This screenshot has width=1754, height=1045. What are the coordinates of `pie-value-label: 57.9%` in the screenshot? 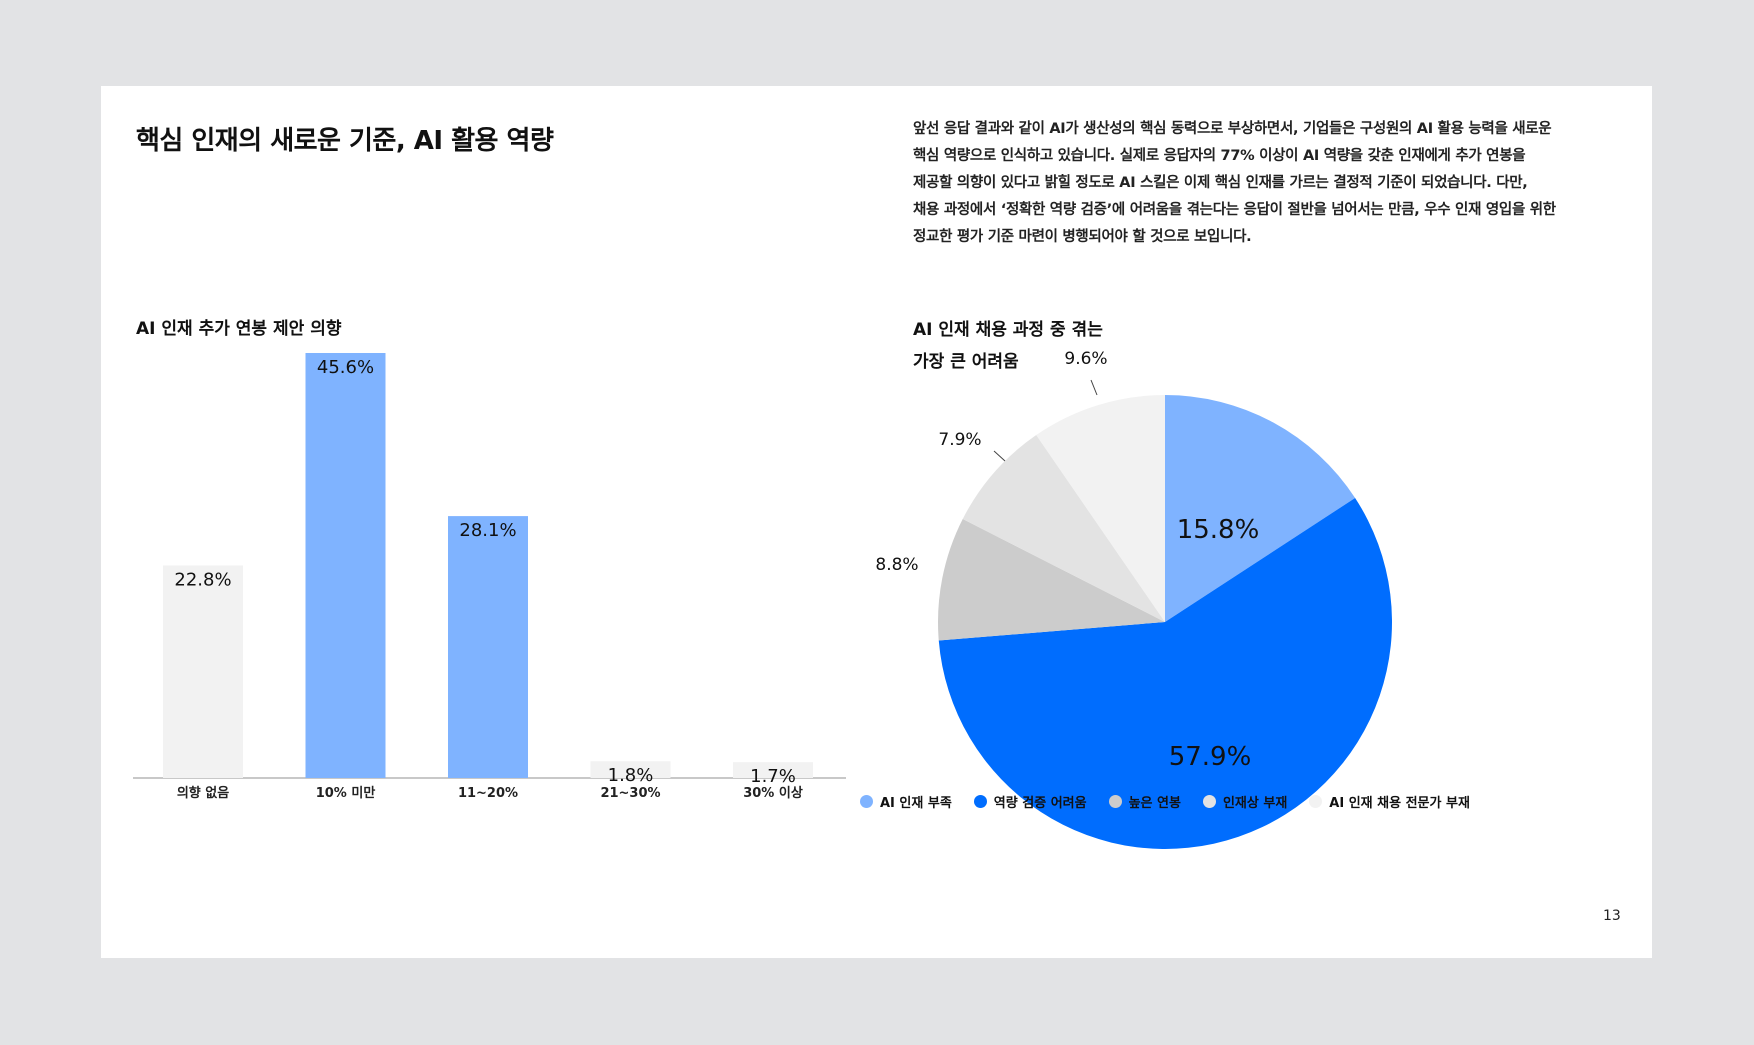 It's located at (1210, 757).